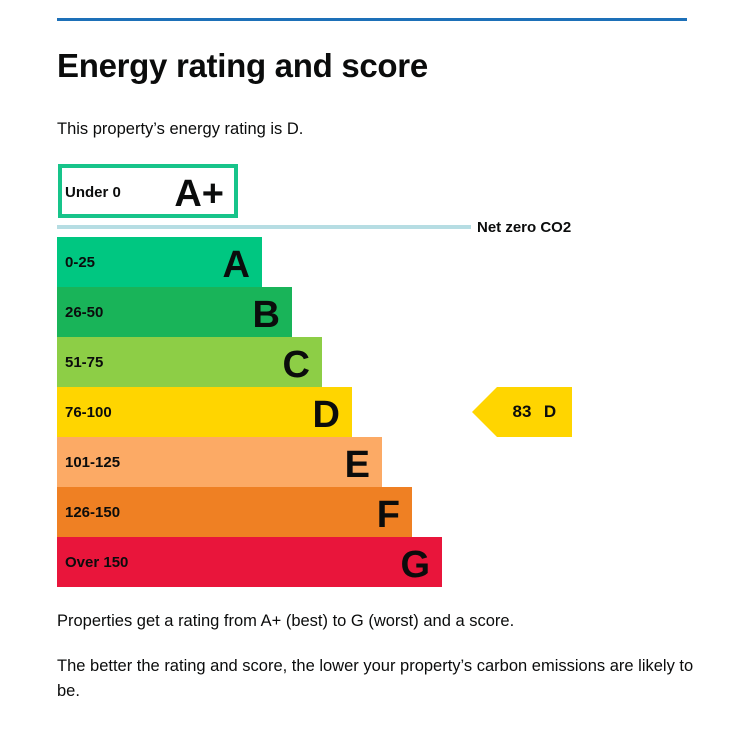 Image resolution: width=749 pixels, height=745 pixels. Describe the element at coordinates (84, 312) in the screenshot. I see `rating-range-b: 26-50` at that location.